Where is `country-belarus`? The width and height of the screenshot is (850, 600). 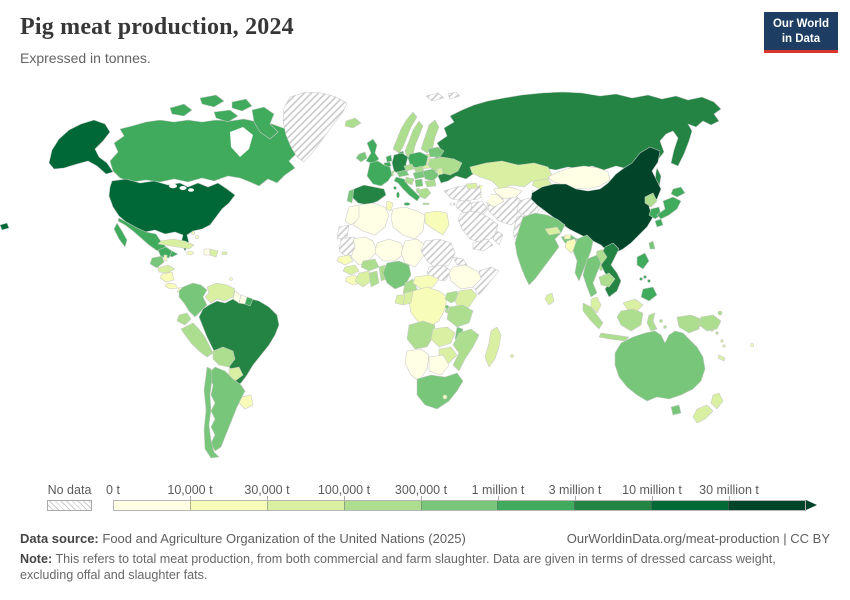
country-belarus is located at coordinates (436, 152).